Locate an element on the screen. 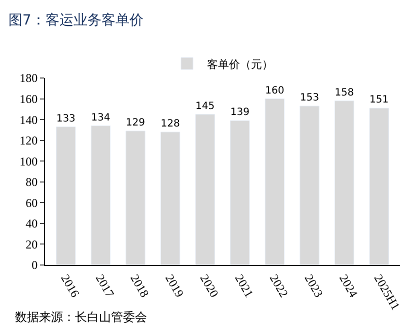  y-tick-label: 40 is located at coordinates (32, 223).